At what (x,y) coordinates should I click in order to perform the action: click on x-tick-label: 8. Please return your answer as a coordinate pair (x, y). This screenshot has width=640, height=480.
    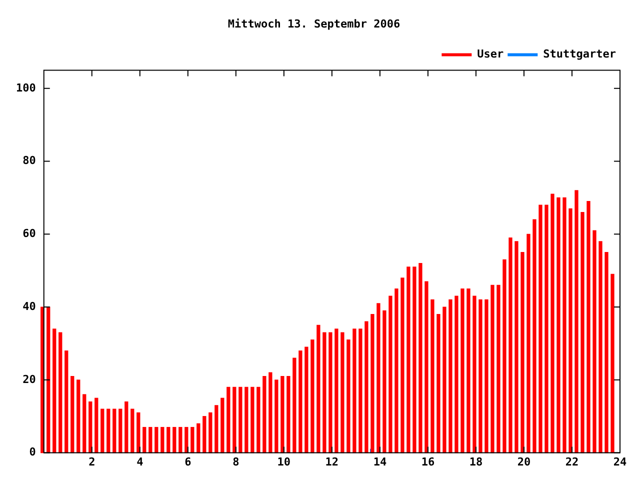
    Looking at the image, I should click on (236, 461).